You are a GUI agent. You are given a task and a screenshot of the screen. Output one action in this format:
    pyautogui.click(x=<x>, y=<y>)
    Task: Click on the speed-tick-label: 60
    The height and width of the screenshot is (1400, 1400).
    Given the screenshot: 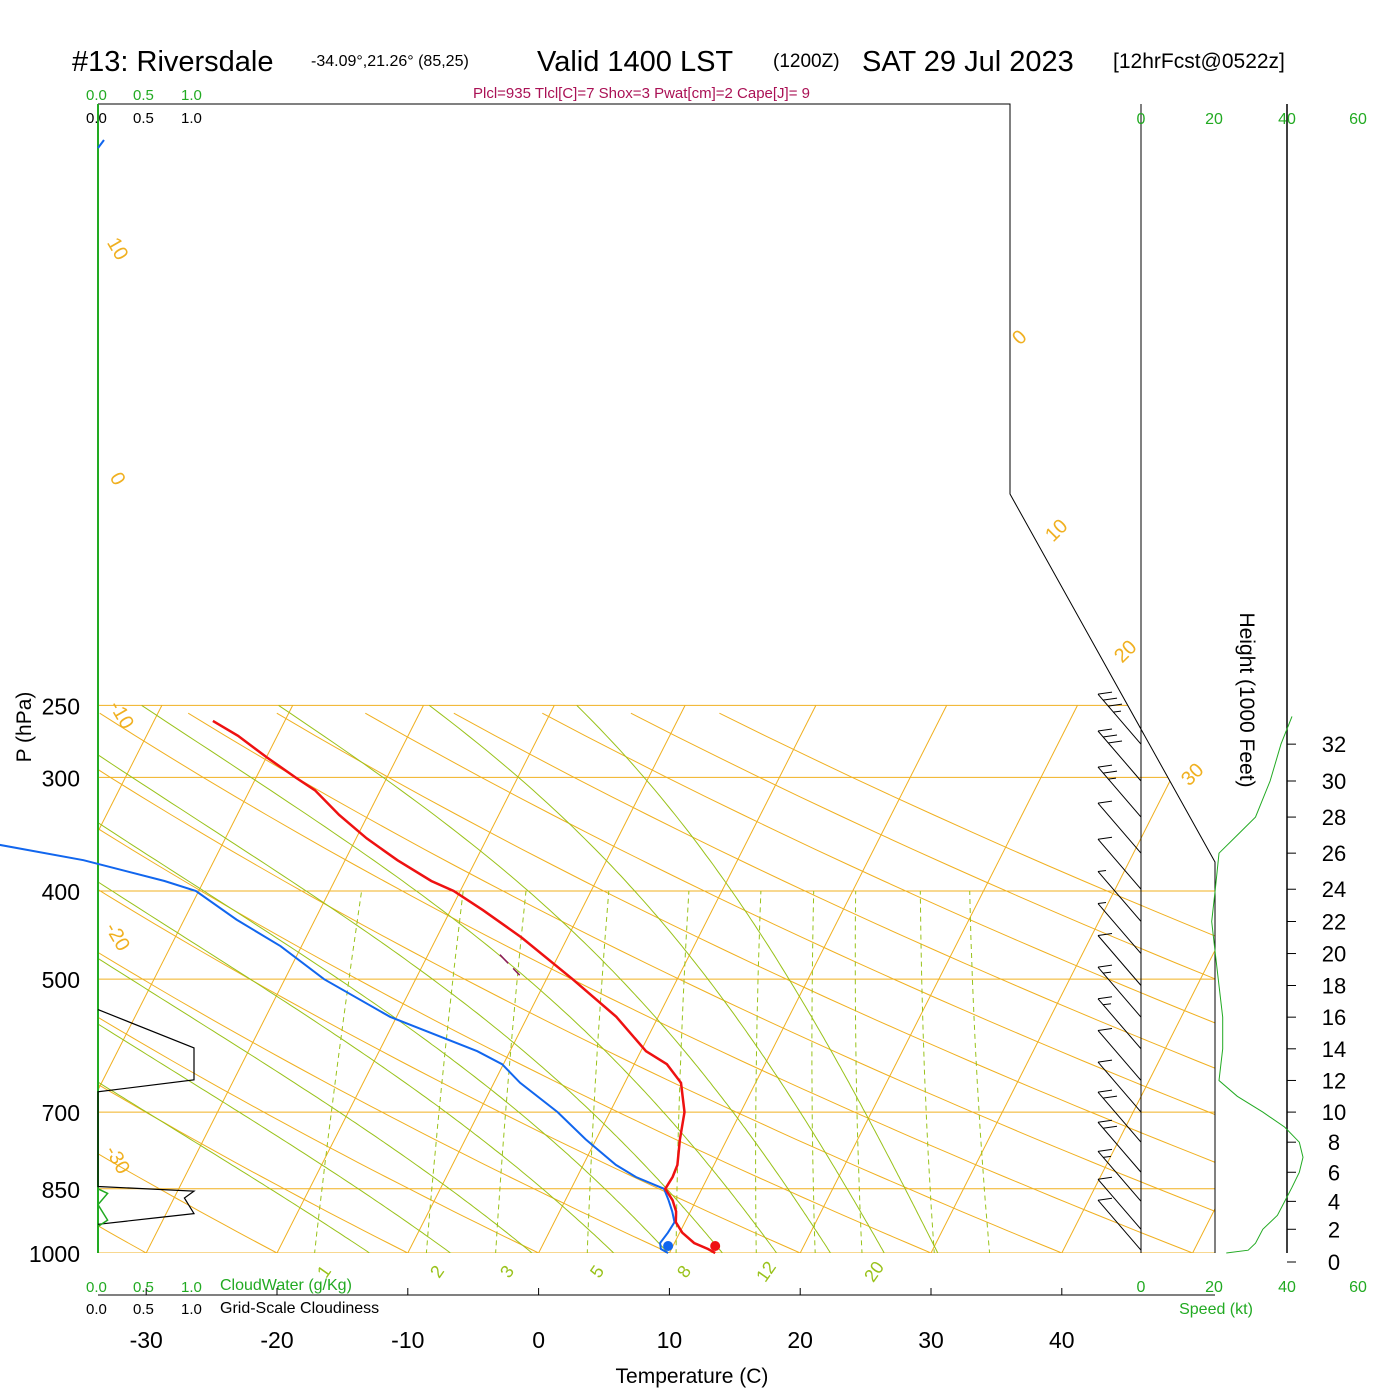 What is the action you would take?
    pyautogui.click(x=1358, y=119)
    